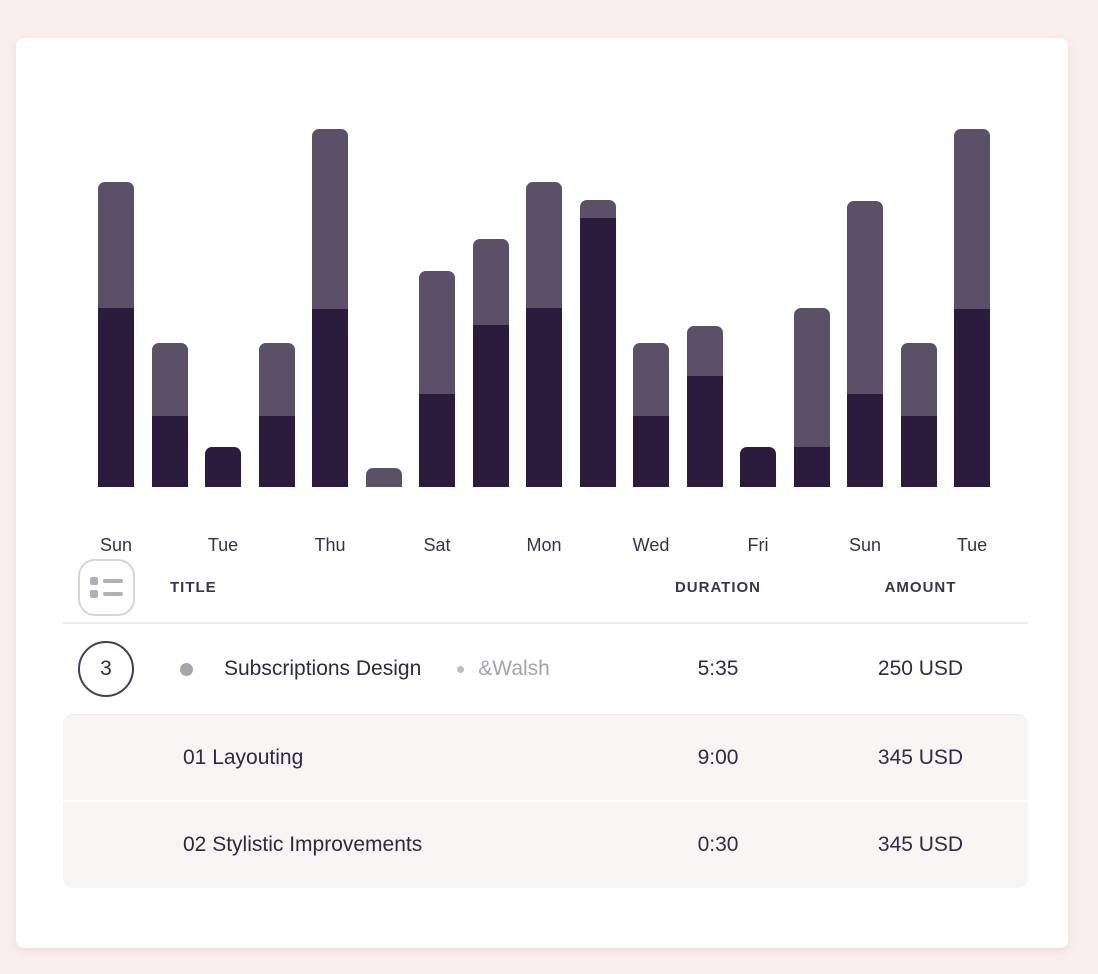 This screenshot has width=1098, height=974. Describe the element at coordinates (651, 545) in the screenshot. I see `x-axis-label-10: Wed` at that location.